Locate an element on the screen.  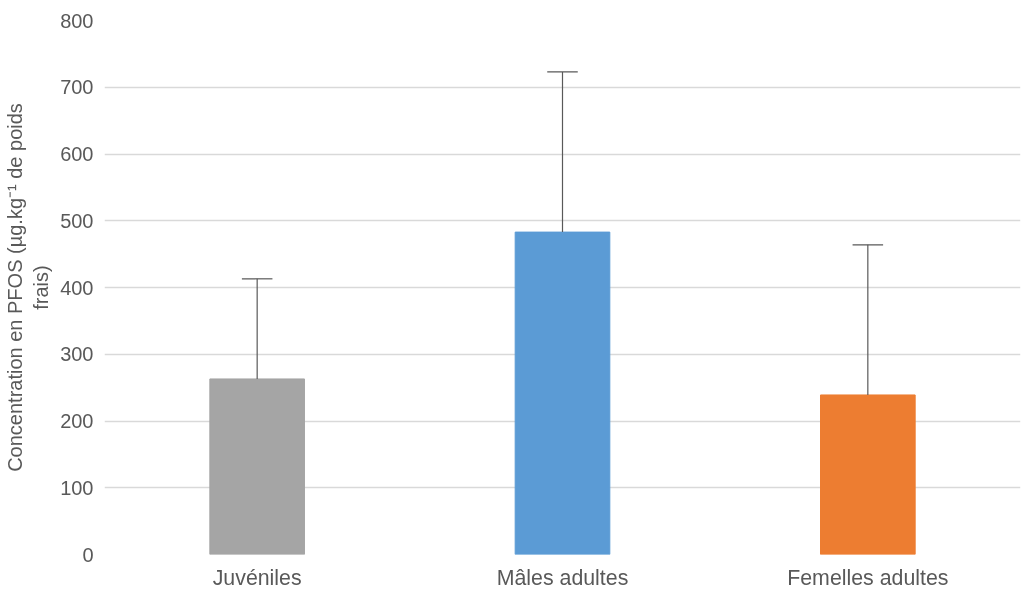
y-tick-label: 400 is located at coordinates (77, 287).